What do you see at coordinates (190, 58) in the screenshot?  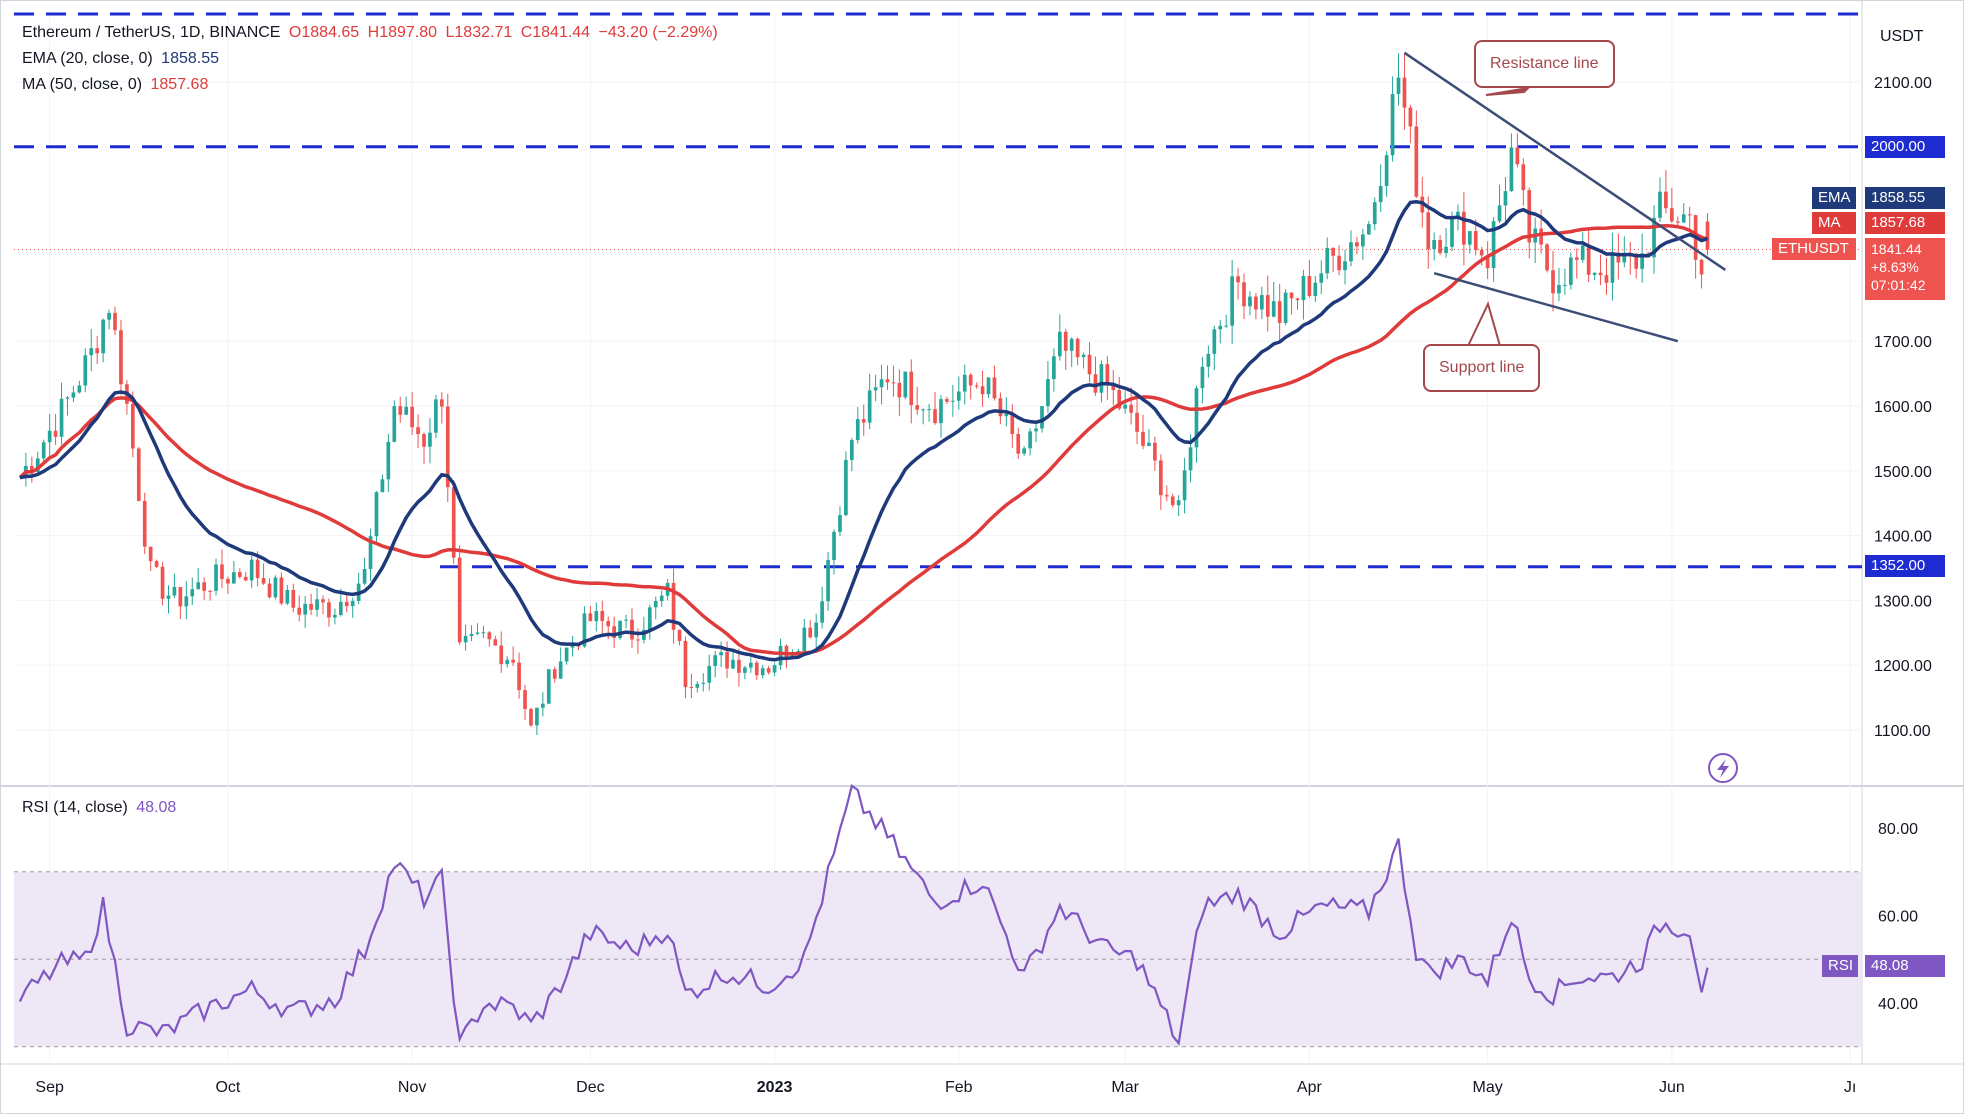 I see `ema-value: 1858.55` at bounding box center [190, 58].